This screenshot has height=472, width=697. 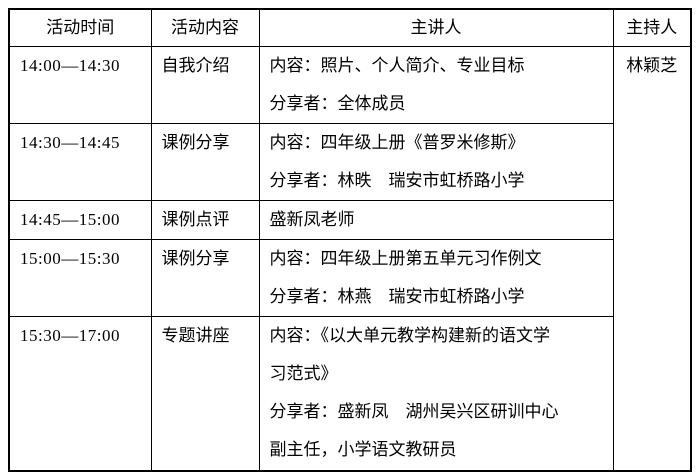 I want to click on speaker-line: 习范式》, so click(x=303, y=373).